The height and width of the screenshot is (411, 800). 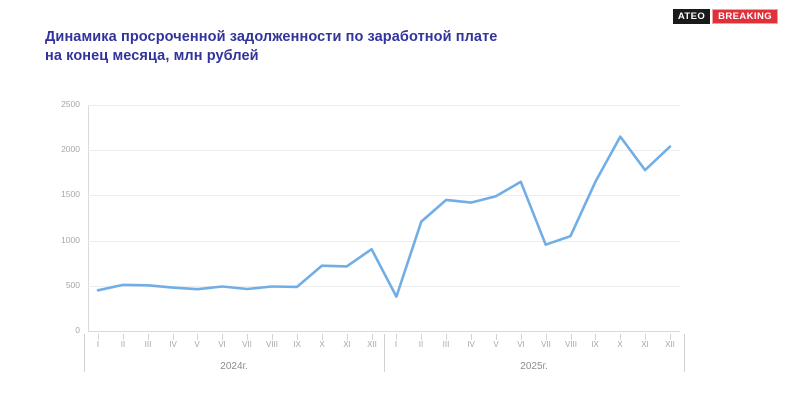 What do you see at coordinates (691, 16) in the screenshot?
I see `logo-left-text: ATEO` at bounding box center [691, 16].